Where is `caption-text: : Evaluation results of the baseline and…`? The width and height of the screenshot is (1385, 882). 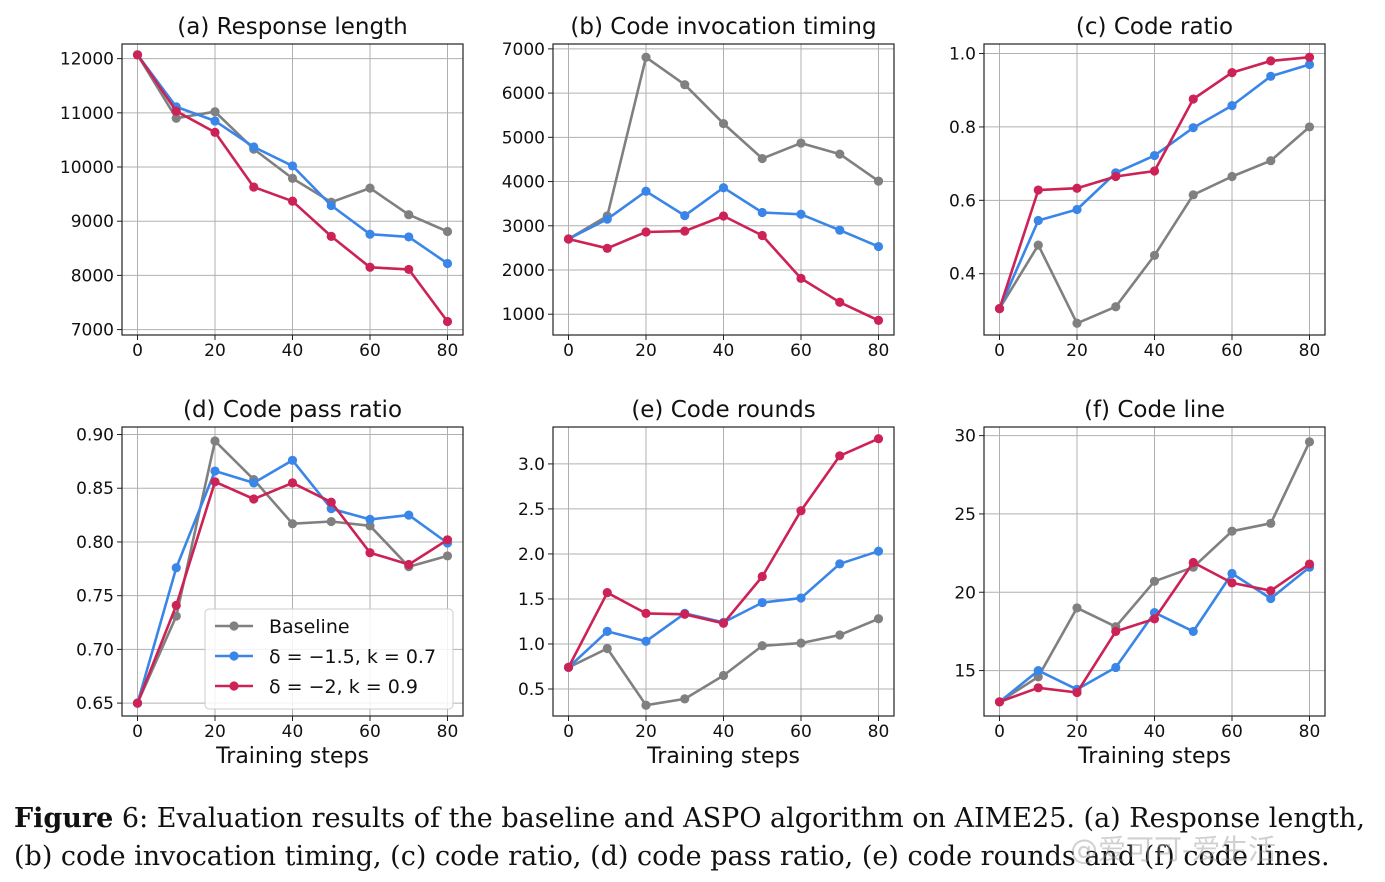
caption-text: : Evaluation results of the baseline and… is located at coordinates (689, 837).